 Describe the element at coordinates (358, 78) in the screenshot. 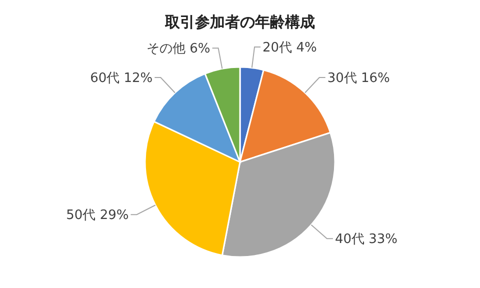

I see `slice-label: 30代 16%` at that location.